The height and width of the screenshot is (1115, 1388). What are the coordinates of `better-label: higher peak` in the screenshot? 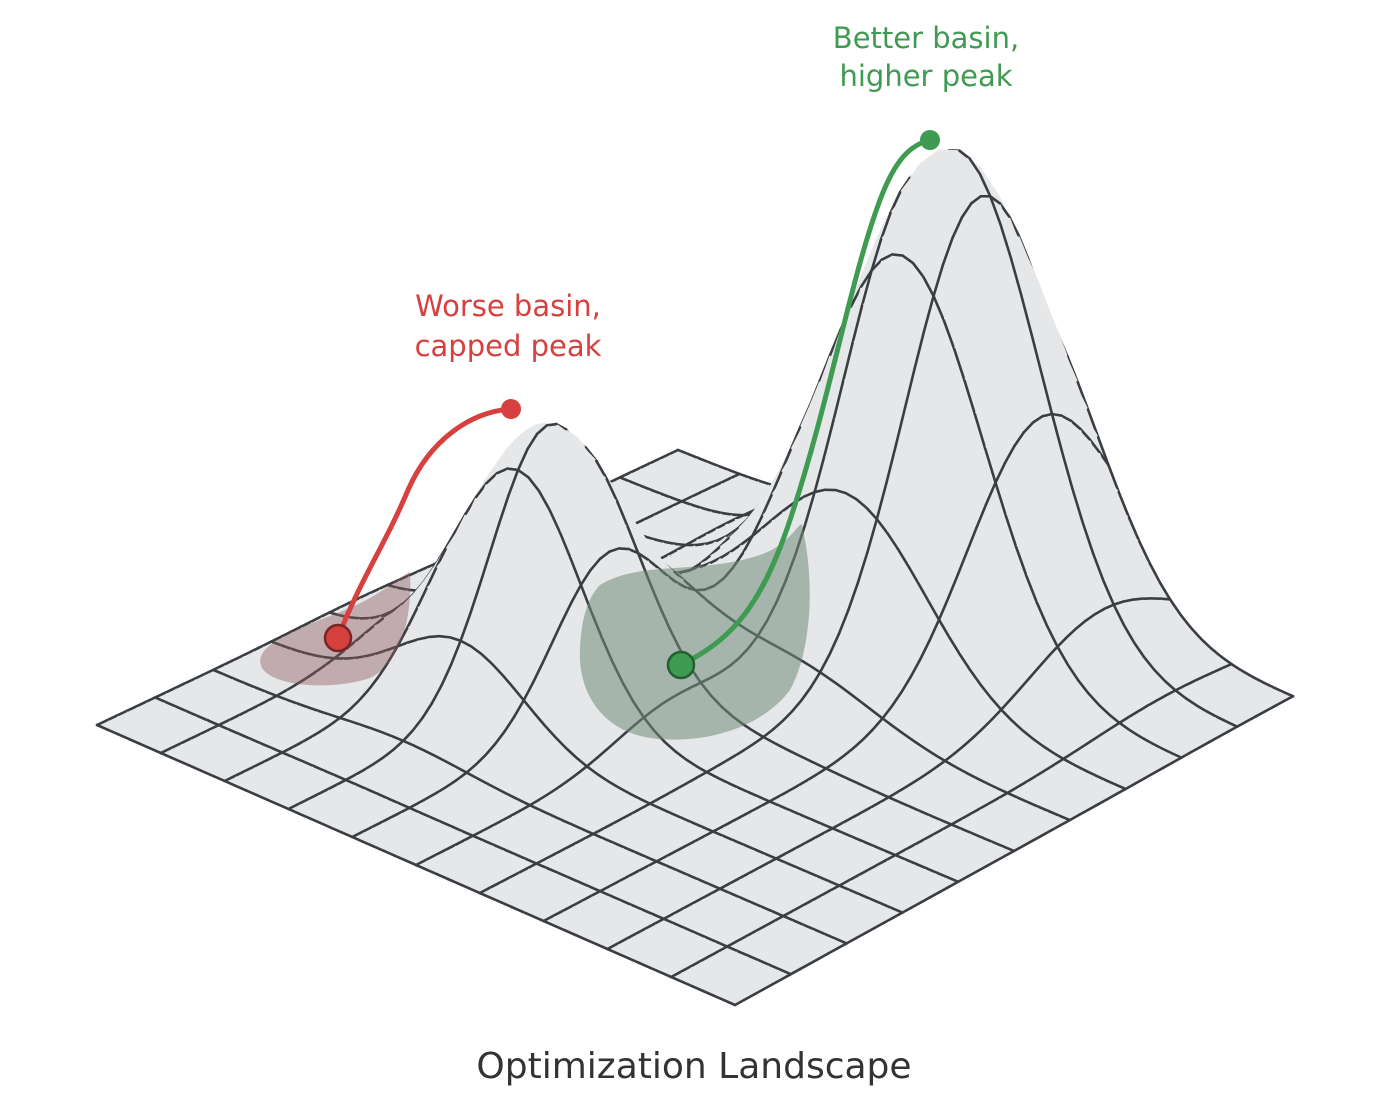 It's located at (925, 76).